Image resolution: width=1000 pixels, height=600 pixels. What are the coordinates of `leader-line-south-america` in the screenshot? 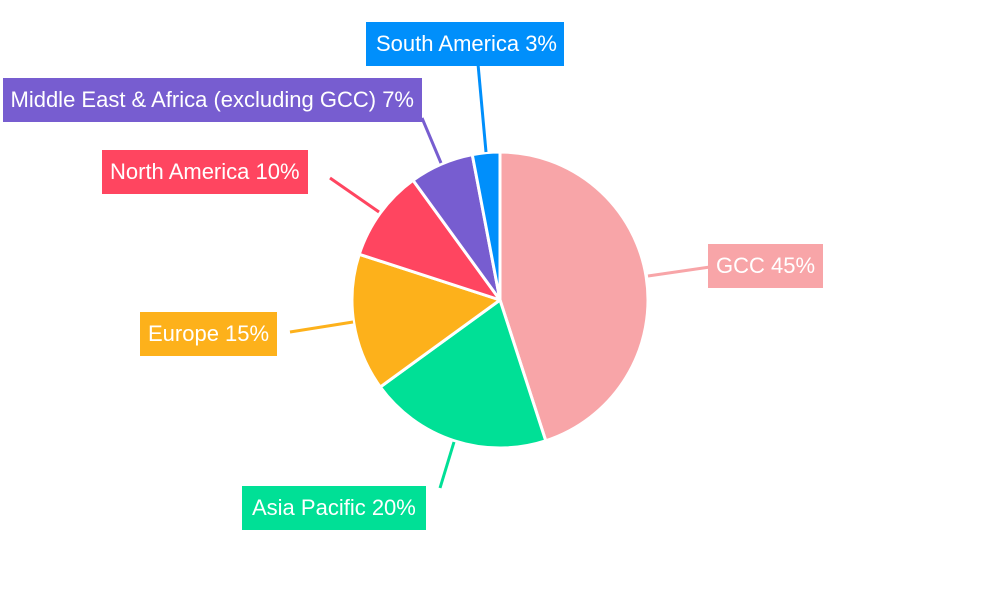 It's located at (482, 108).